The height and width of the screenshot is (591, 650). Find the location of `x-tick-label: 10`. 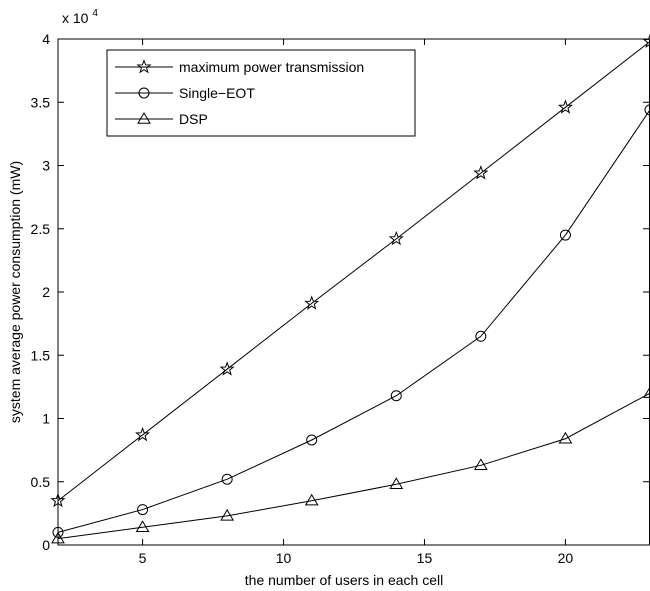

x-tick-label: 10 is located at coordinates (284, 558).